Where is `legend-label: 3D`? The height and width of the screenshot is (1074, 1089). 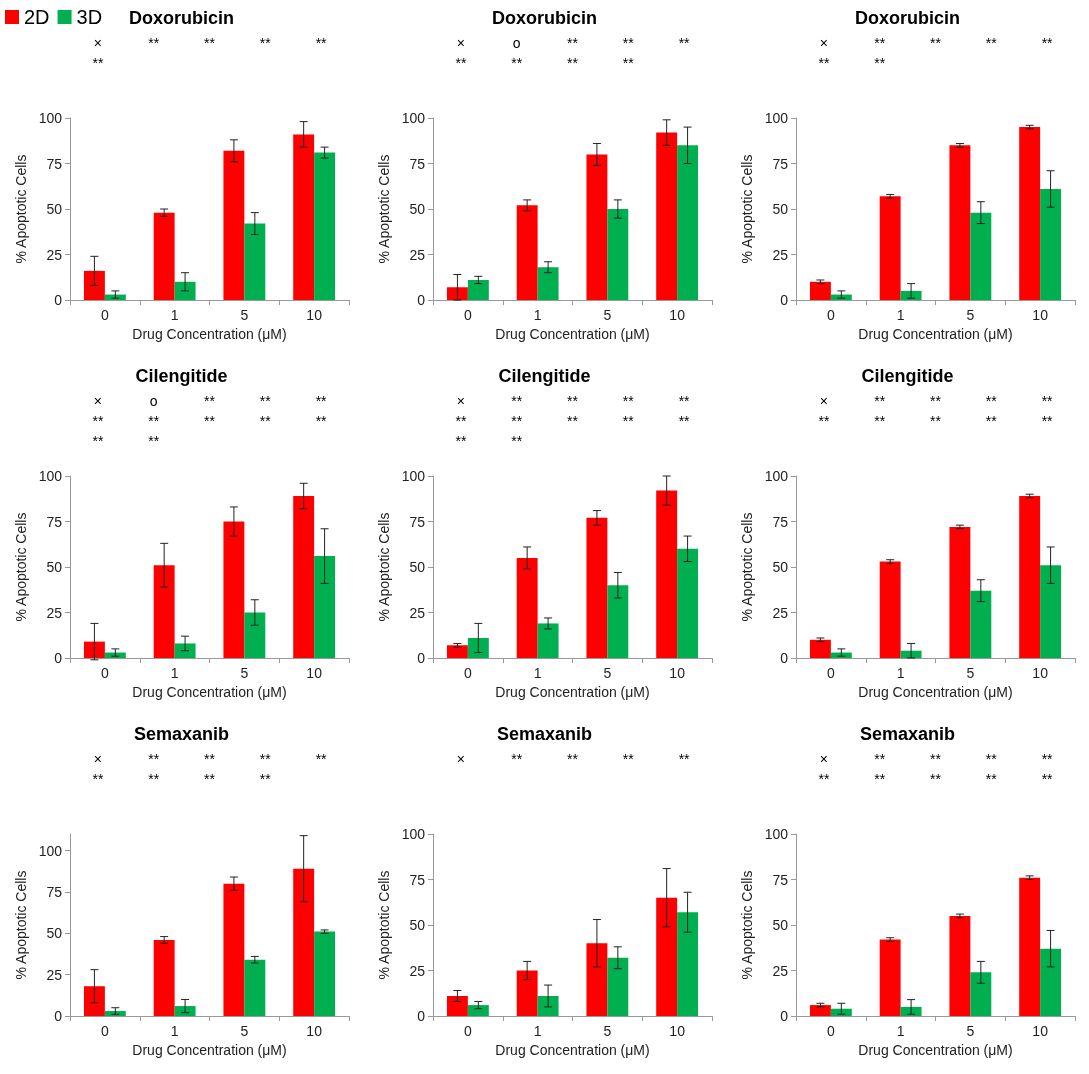 legend-label: 3D is located at coordinates (89, 17).